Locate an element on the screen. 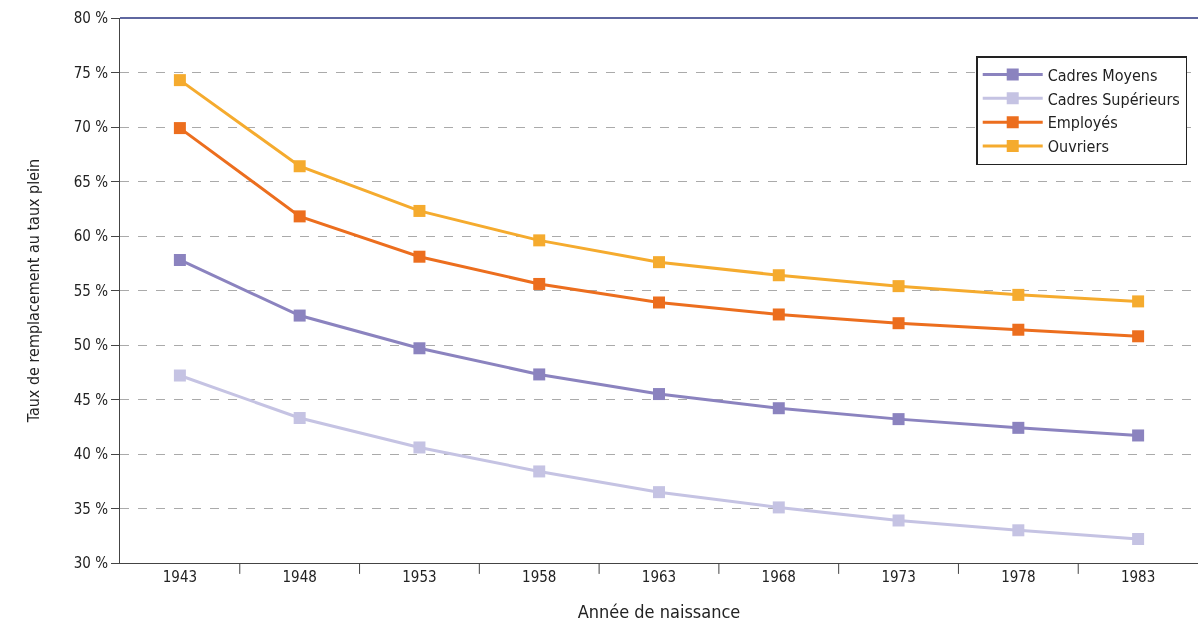  x-tick-label: 1943 is located at coordinates (180, 577).